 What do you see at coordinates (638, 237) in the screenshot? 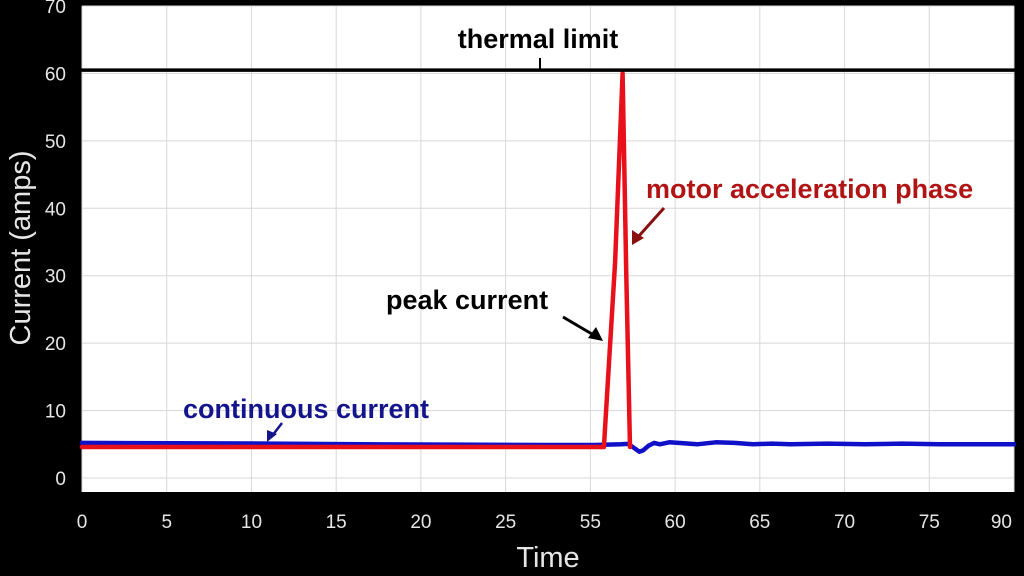
I see `motor-acceleration-arrowhead` at bounding box center [638, 237].